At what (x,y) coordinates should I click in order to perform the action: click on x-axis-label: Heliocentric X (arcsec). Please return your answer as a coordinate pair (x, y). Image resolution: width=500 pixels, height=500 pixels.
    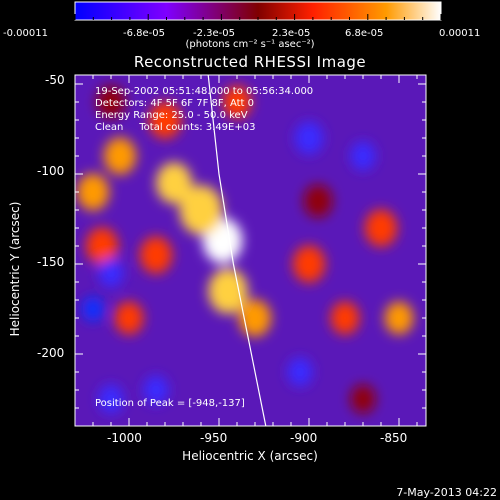
    Looking at the image, I should click on (250, 456).